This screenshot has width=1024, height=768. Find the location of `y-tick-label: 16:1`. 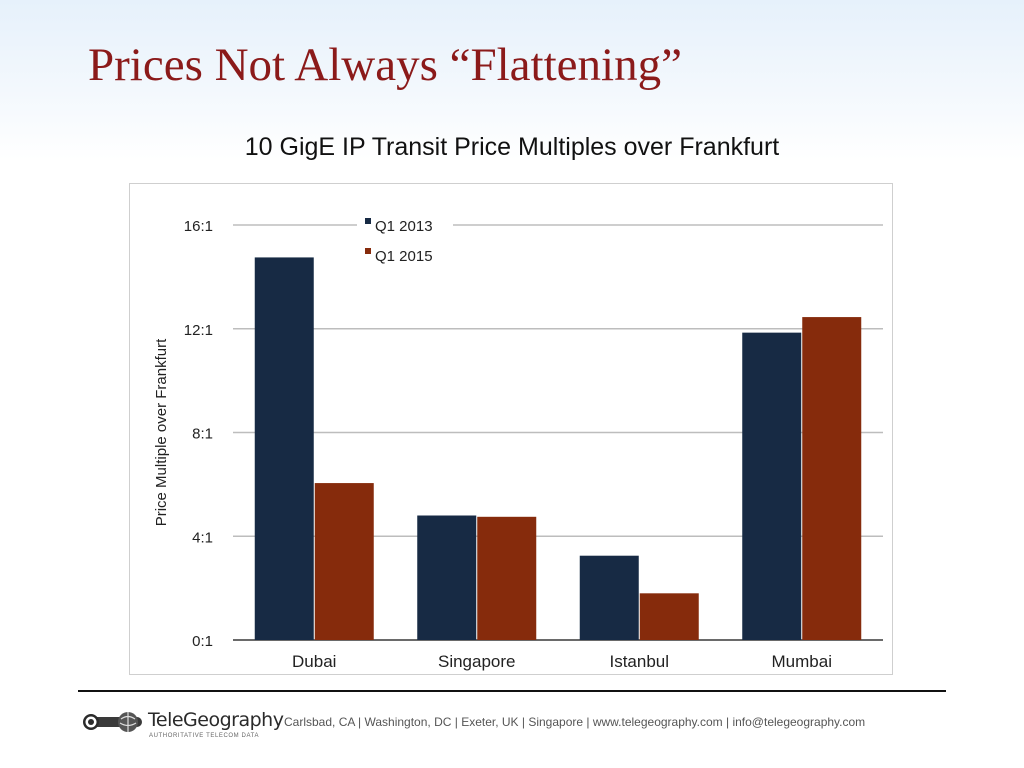

y-tick-label: 16:1 is located at coordinates (198, 226).